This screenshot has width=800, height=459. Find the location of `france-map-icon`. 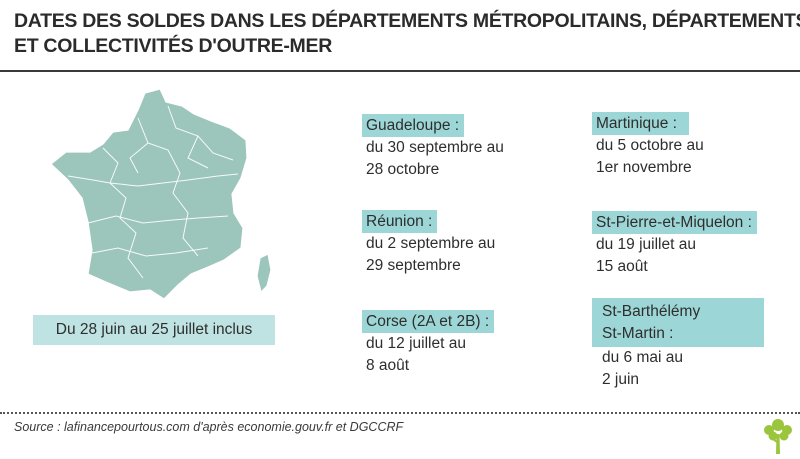

france-map-icon is located at coordinates (161, 194).